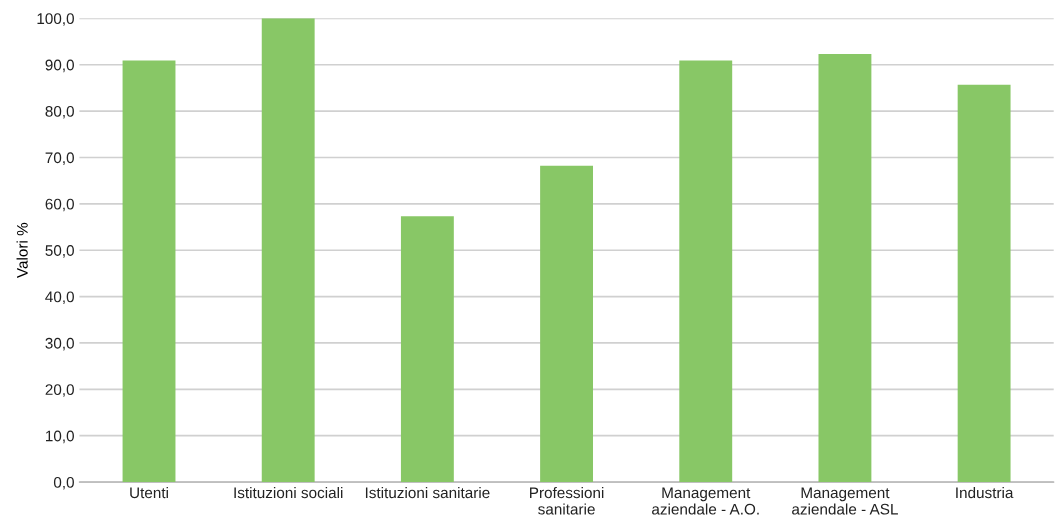 The image size is (1059, 524). Describe the element at coordinates (59, 205) in the screenshot. I see `y-tick-label: 60,0` at that location.